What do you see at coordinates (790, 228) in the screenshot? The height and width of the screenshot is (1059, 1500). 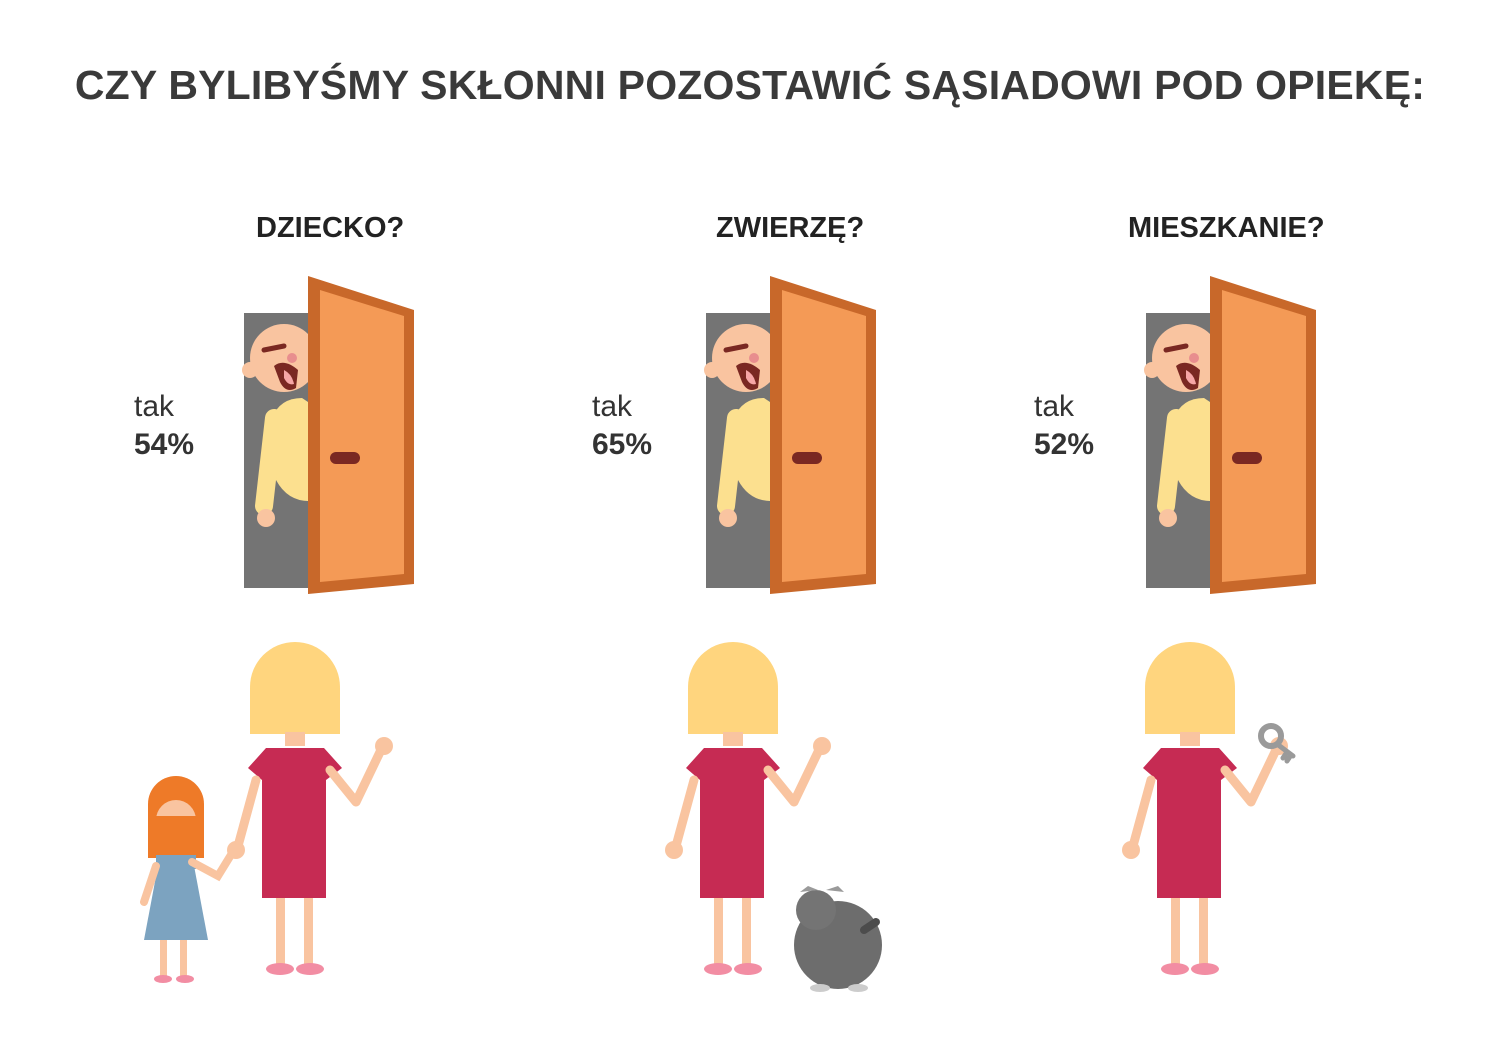 I see `question-label-pet: ZWIERZĘ?` at bounding box center [790, 228].